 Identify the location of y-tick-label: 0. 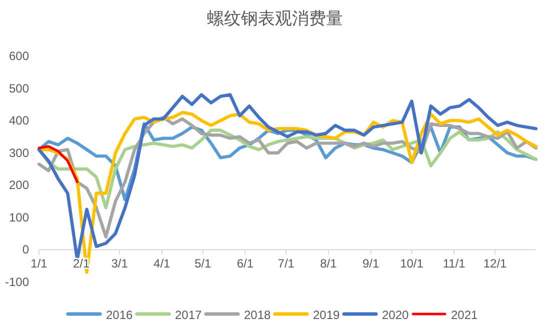
(26, 249).